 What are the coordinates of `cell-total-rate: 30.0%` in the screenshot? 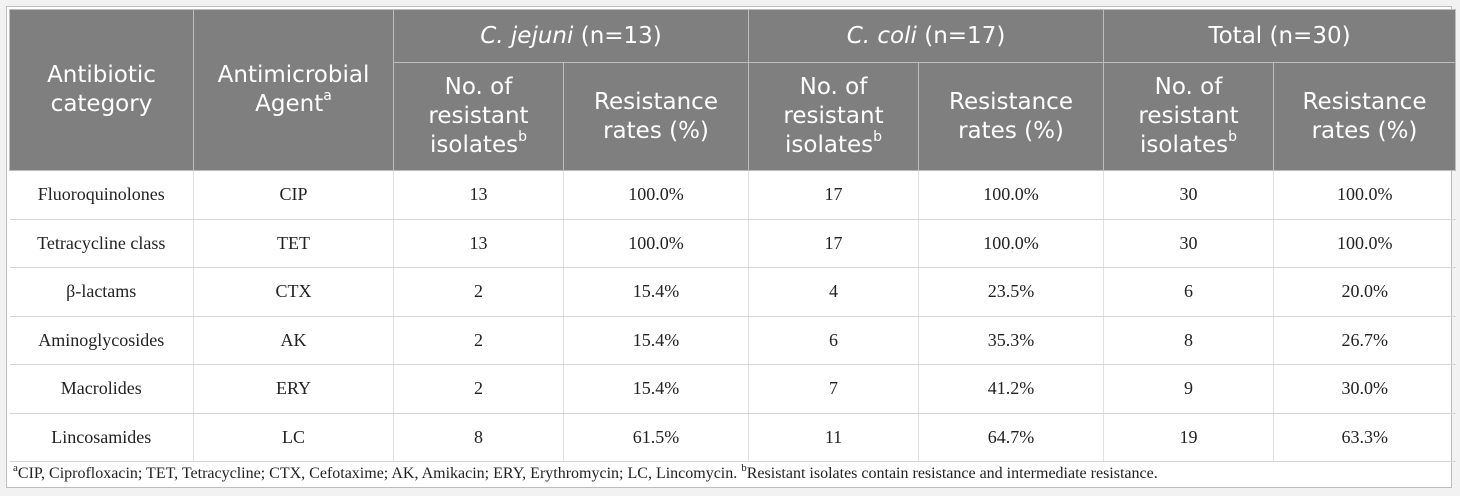 It's located at (1364, 389).